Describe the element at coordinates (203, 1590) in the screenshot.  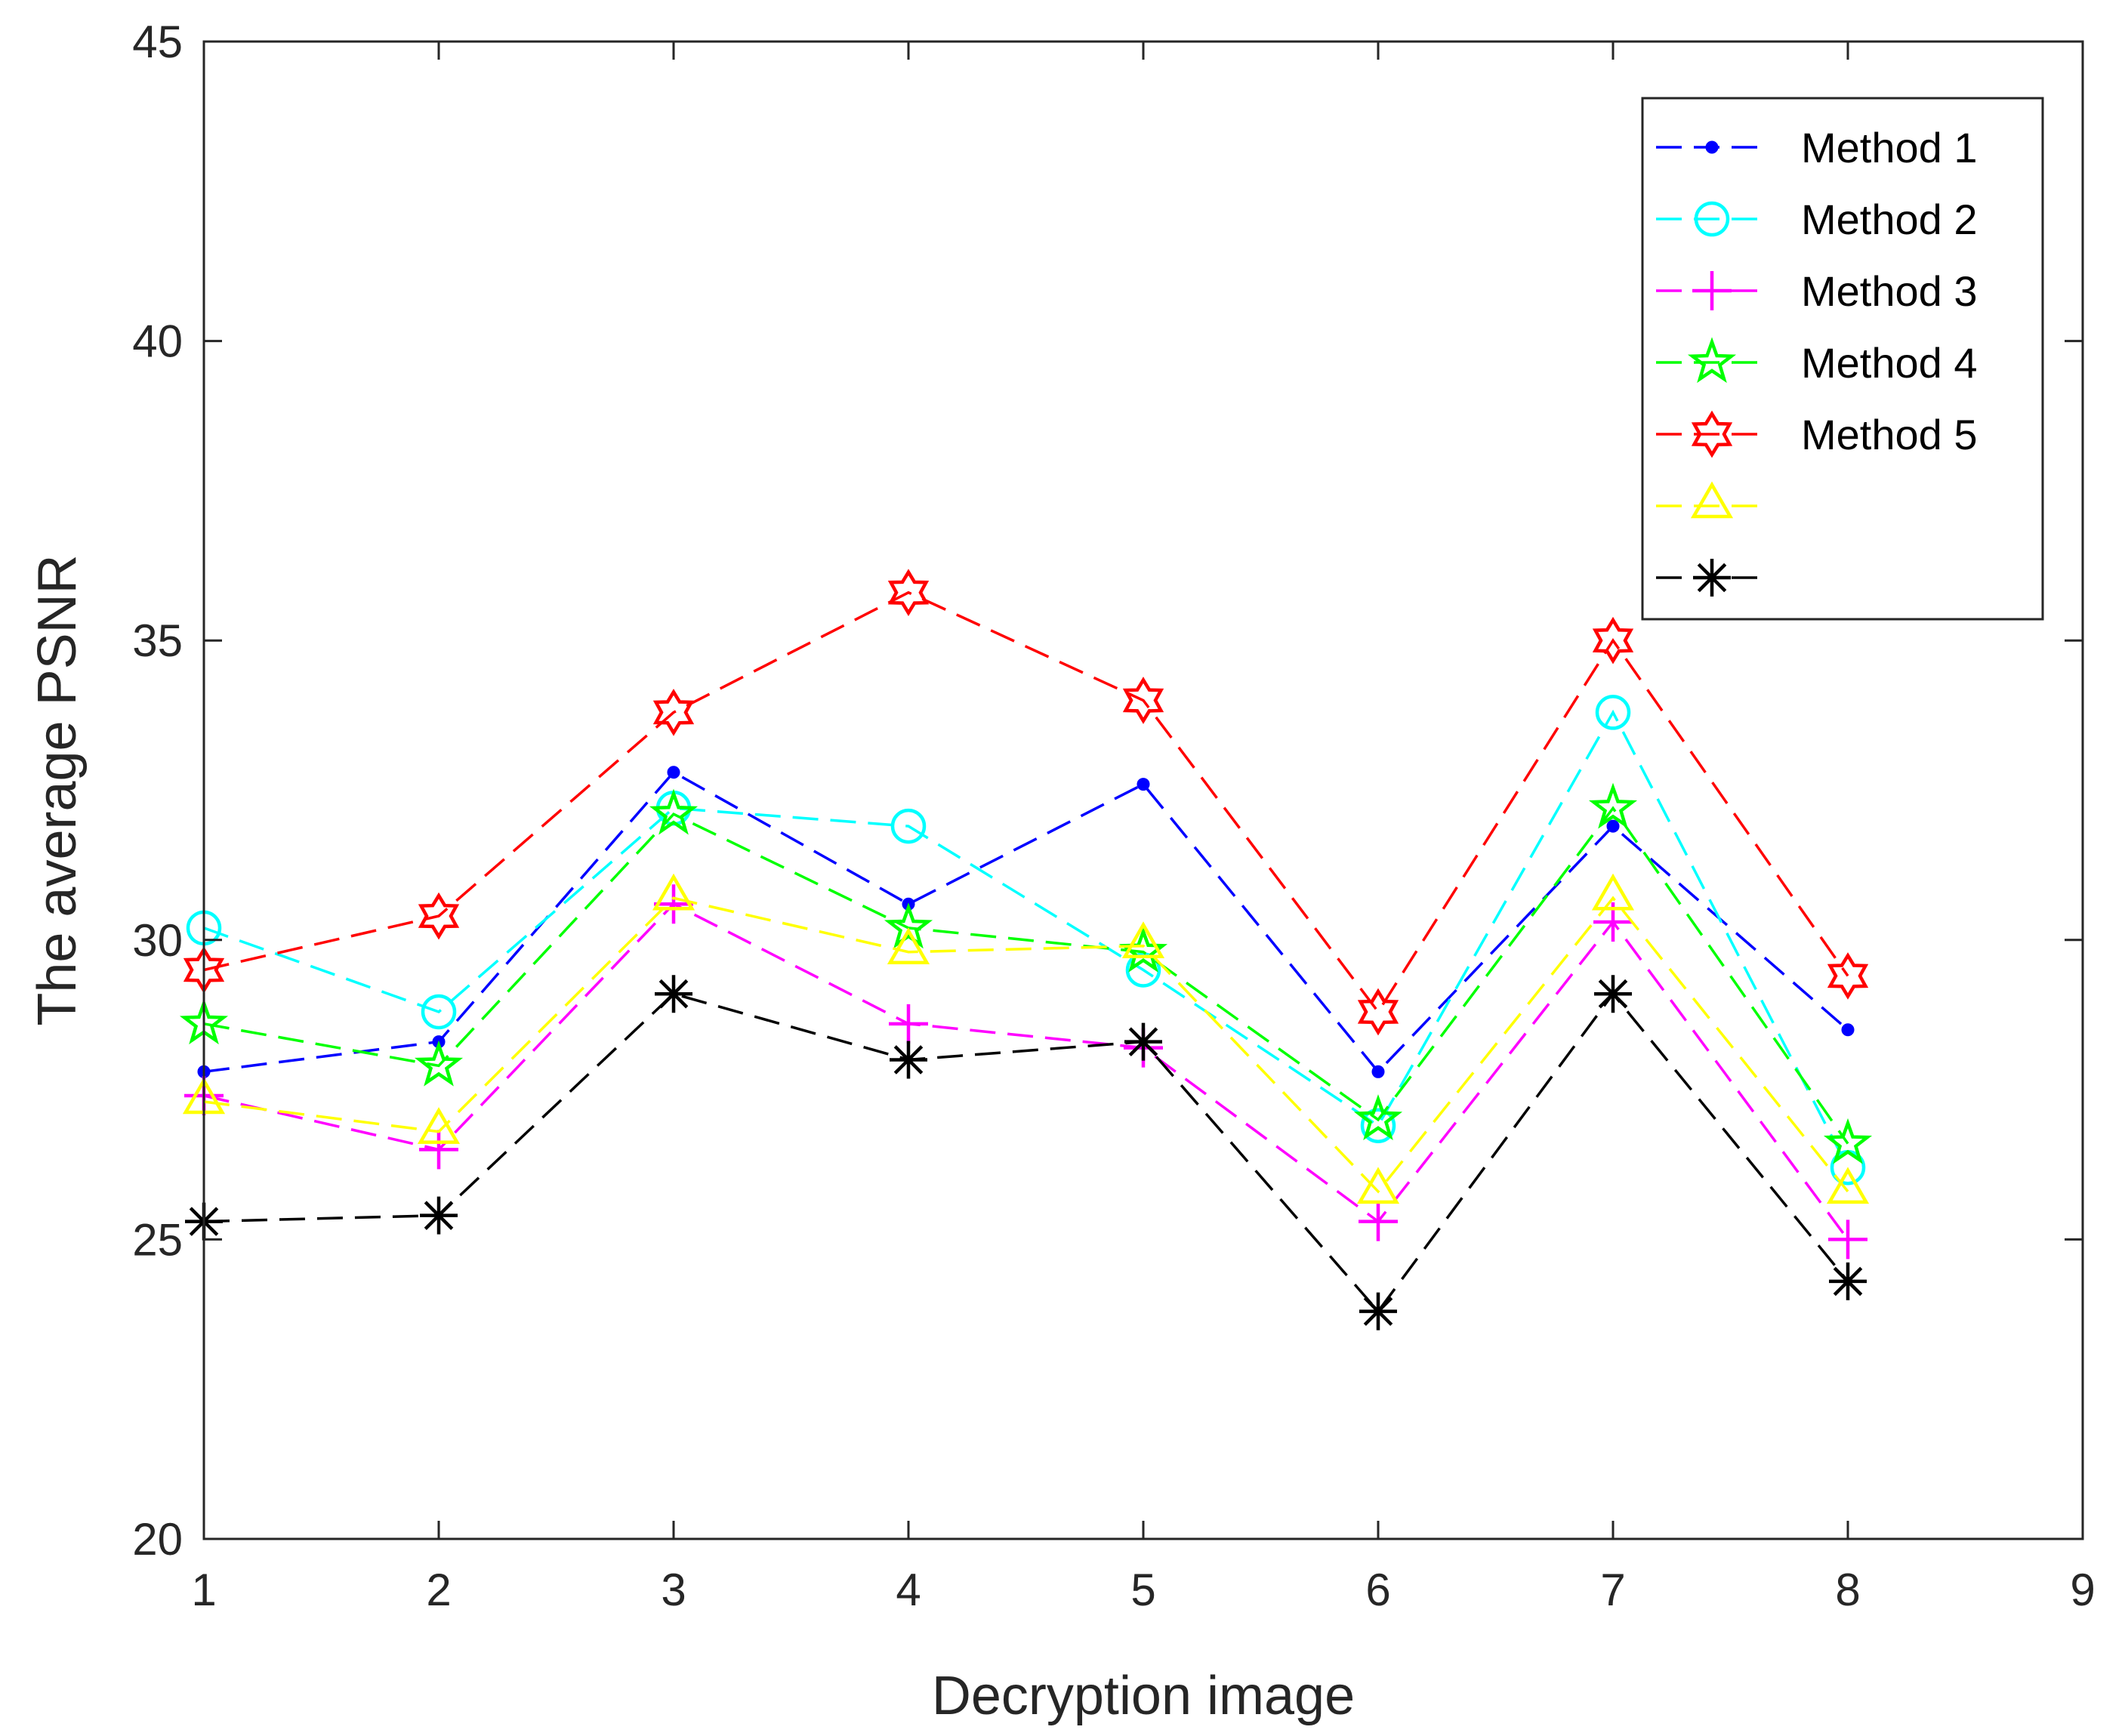
I see `x-tick-label: 1` at that location.